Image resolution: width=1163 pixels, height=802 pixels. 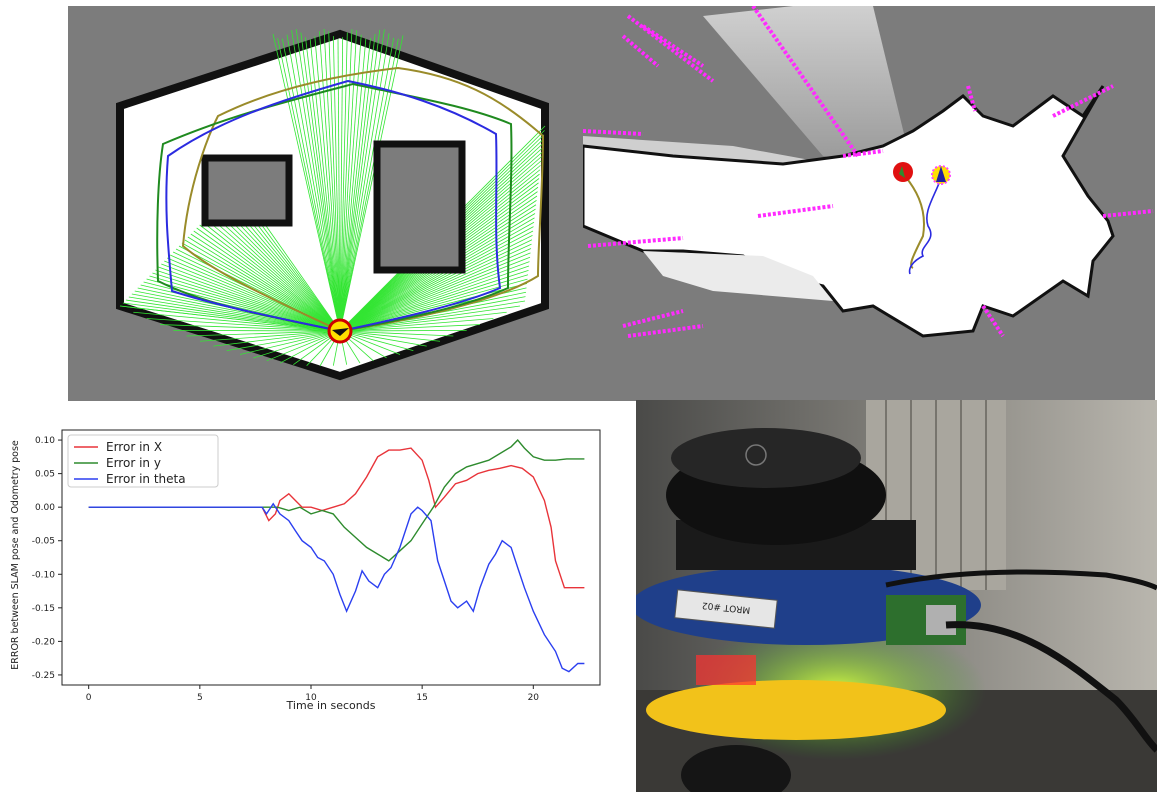 I want to click on lidar-logo-icon, so click(x=756, y=455).